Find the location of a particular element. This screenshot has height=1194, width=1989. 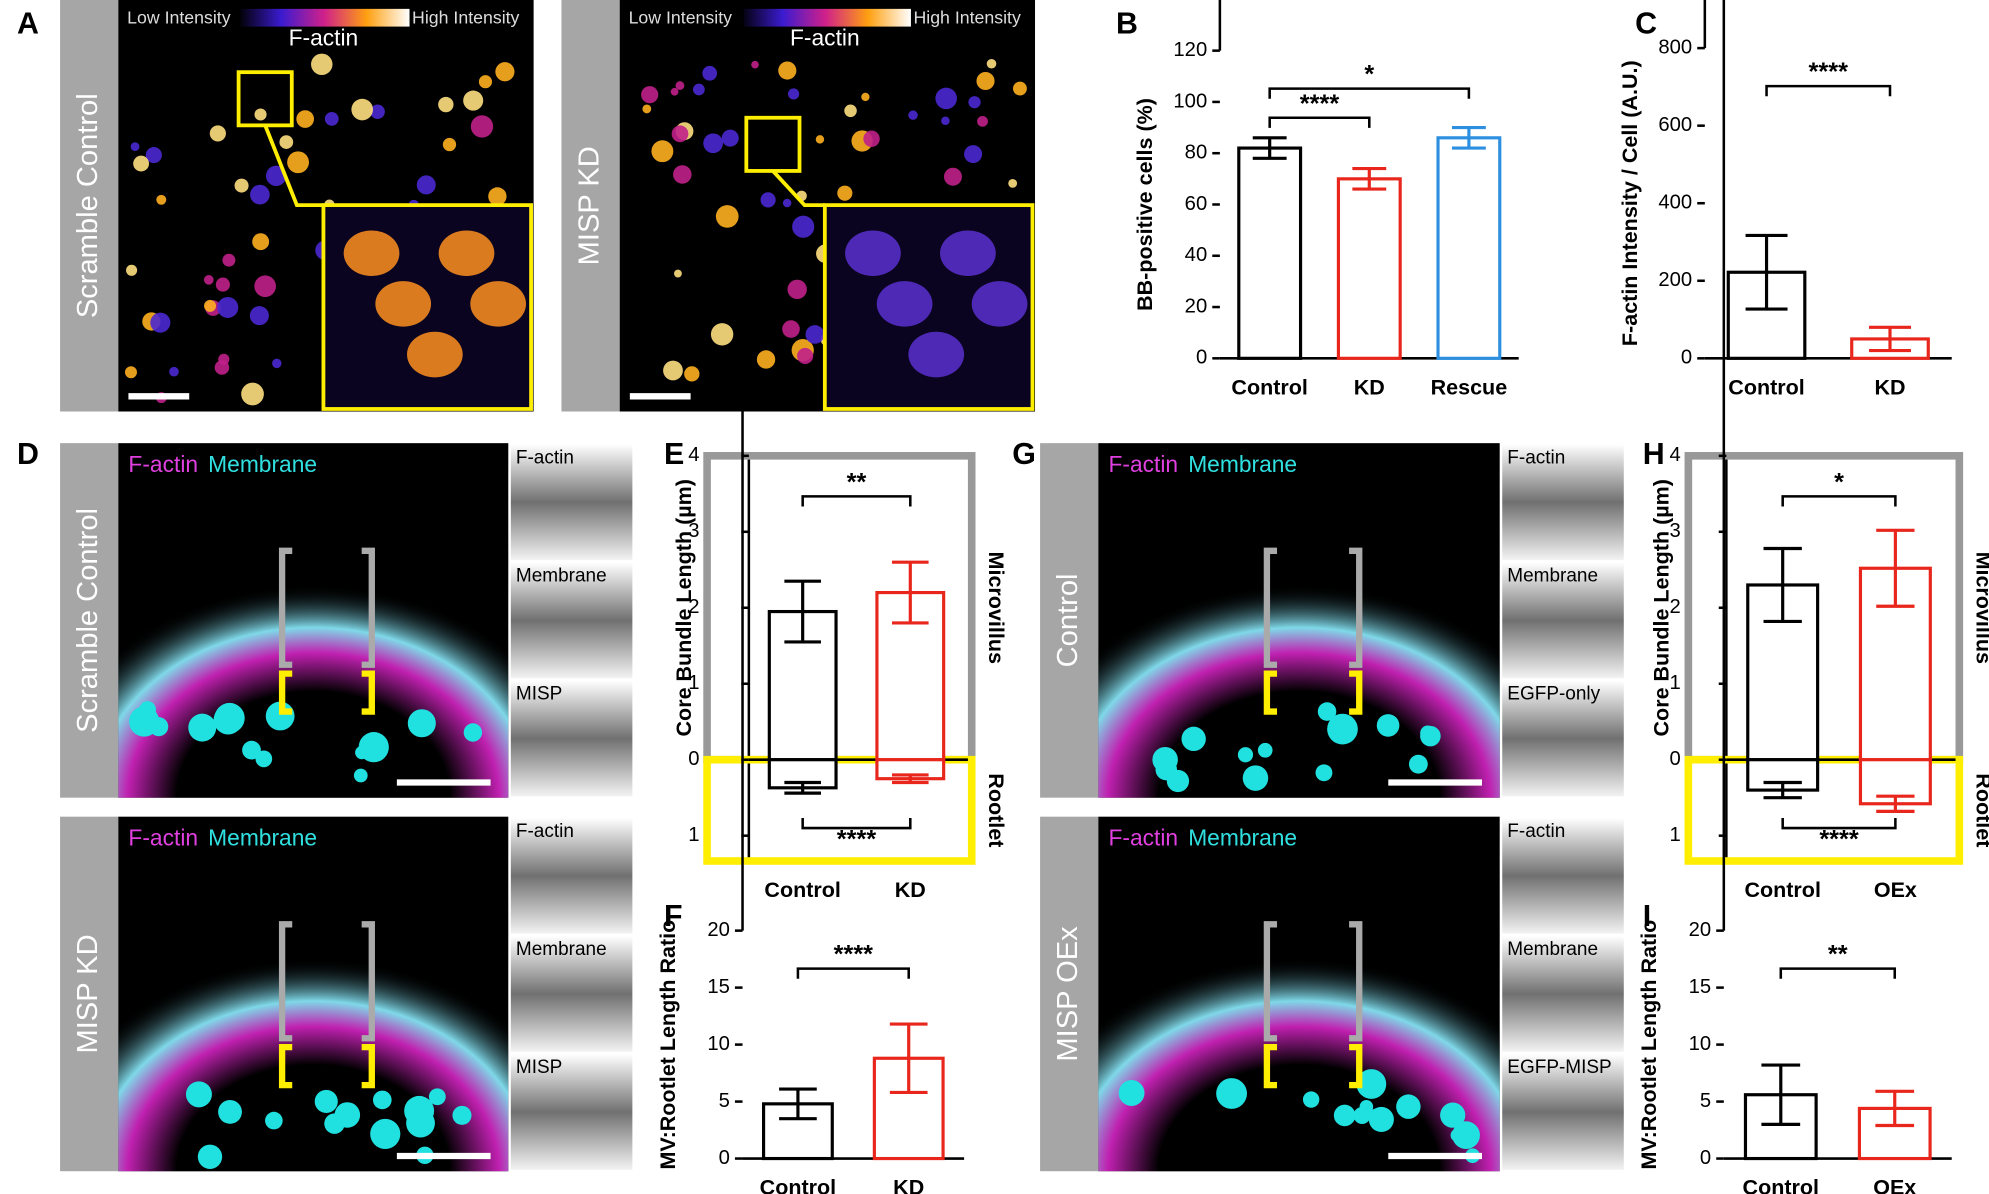

bracket is located at coordinates (326, 1066).